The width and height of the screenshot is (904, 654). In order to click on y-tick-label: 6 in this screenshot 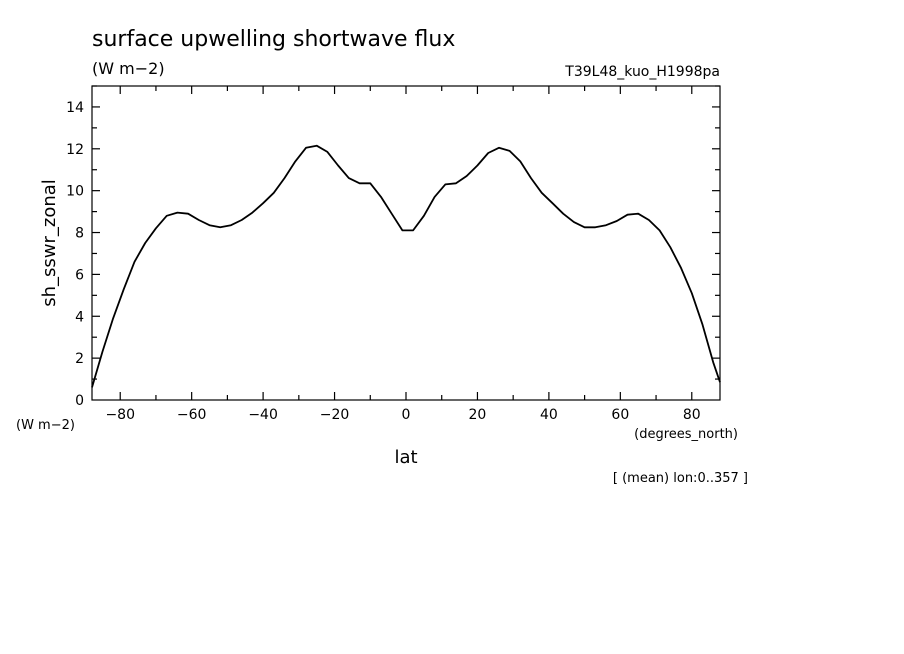, I will do `click(79, 275)`.